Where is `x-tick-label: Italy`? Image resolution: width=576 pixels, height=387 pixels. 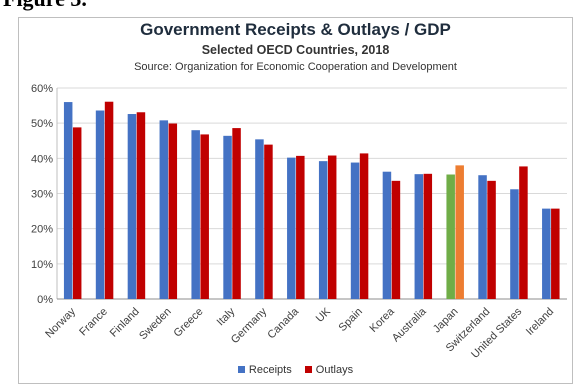 x-tick-label: Italy is located at coordinates (226, 316).